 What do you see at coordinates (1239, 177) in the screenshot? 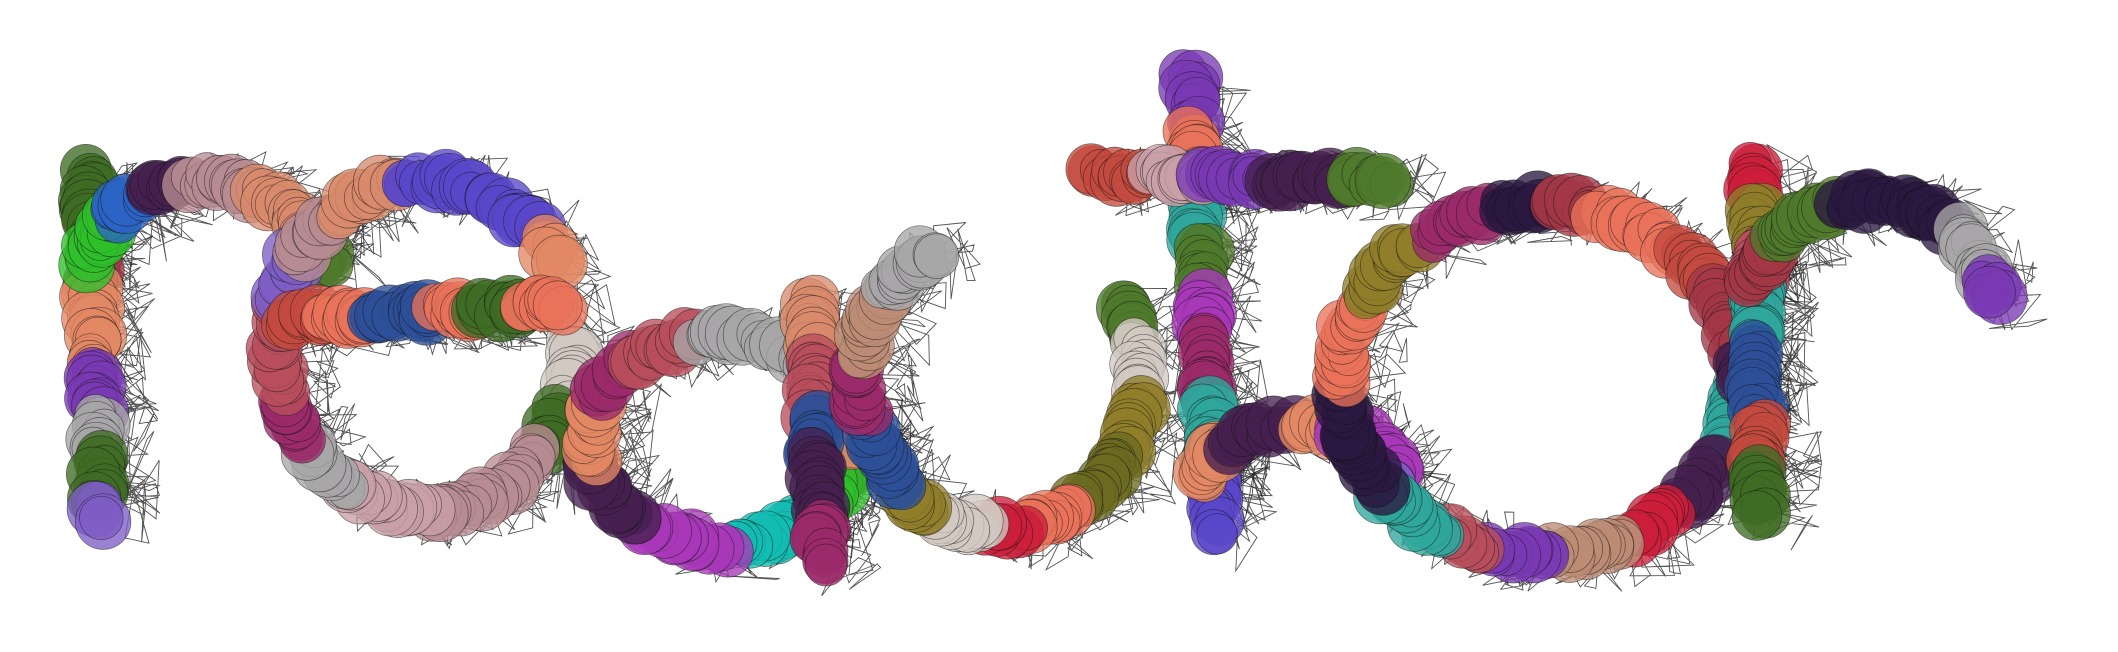
I see `letter-t-bar` at bounding box center [1239, 177].